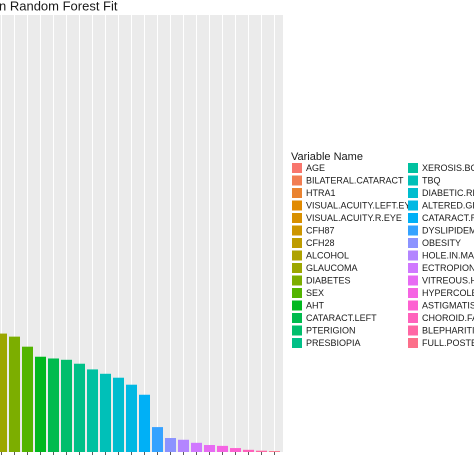 This screenshot has height=474, width=474. What do you see at coordinates (448, 168) in the screenshot?
I see `legend-label: XEROSIS.BOT` at bounding box center [448, 168].